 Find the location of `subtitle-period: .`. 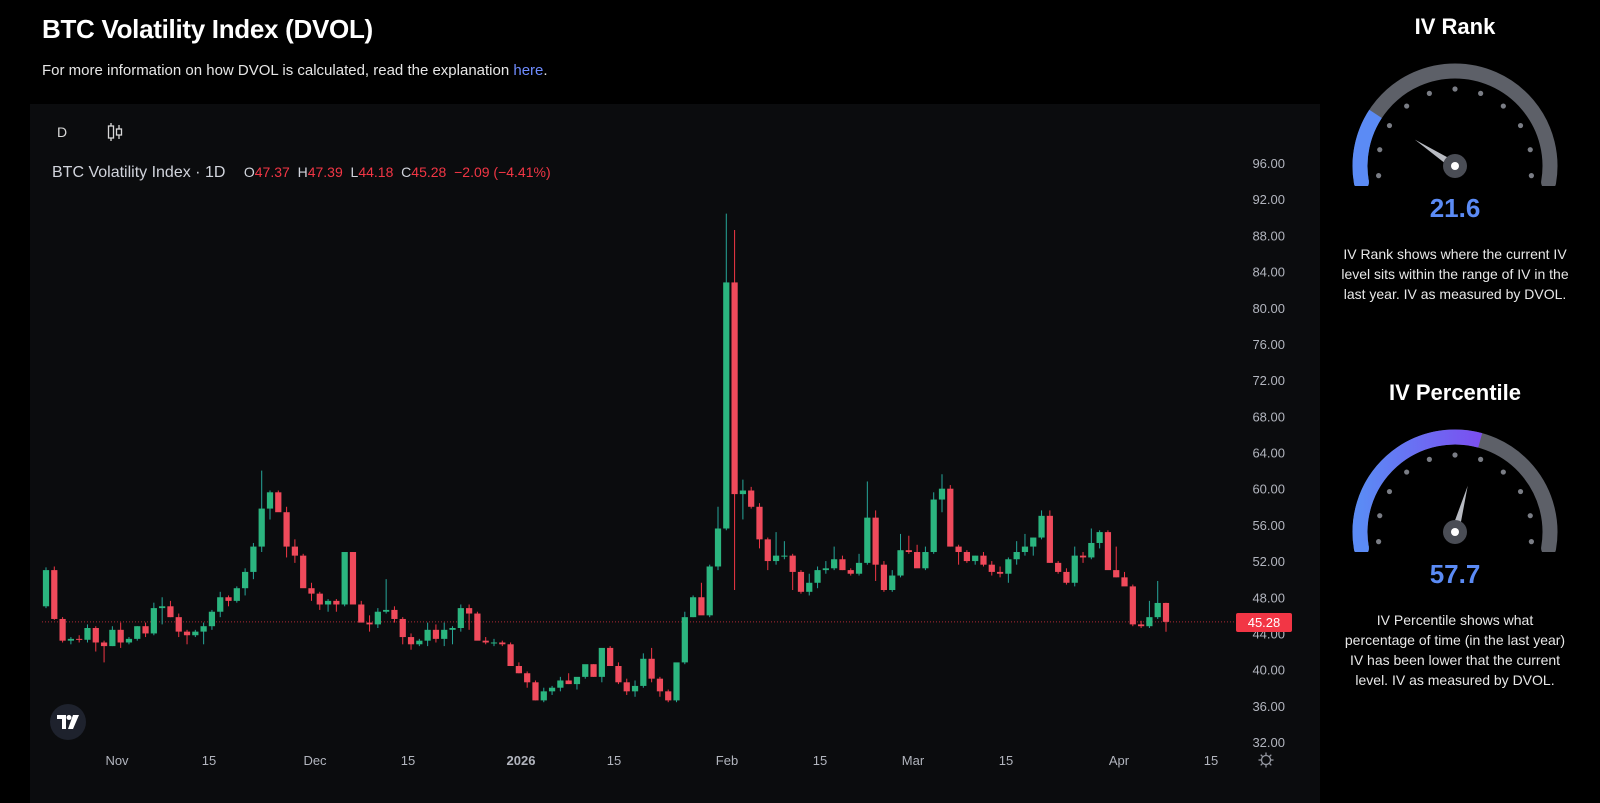

subtitle-period: . is located at coordinates (545, 70).